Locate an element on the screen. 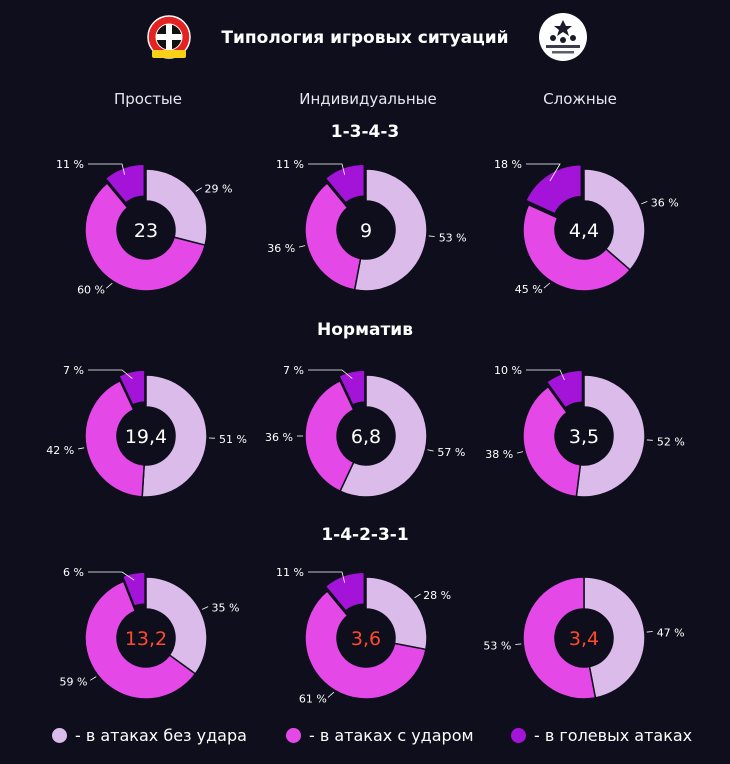 This screenshot has height=764, width=730. leader-line-norm-simple-goal is located at coordinates (110, 374).